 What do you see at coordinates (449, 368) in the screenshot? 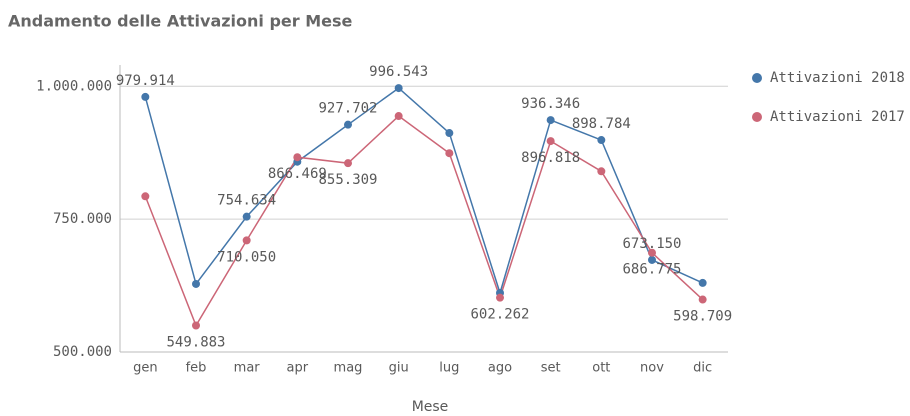
I see `x-tick-label: lug` at bounding box center [449, 368].